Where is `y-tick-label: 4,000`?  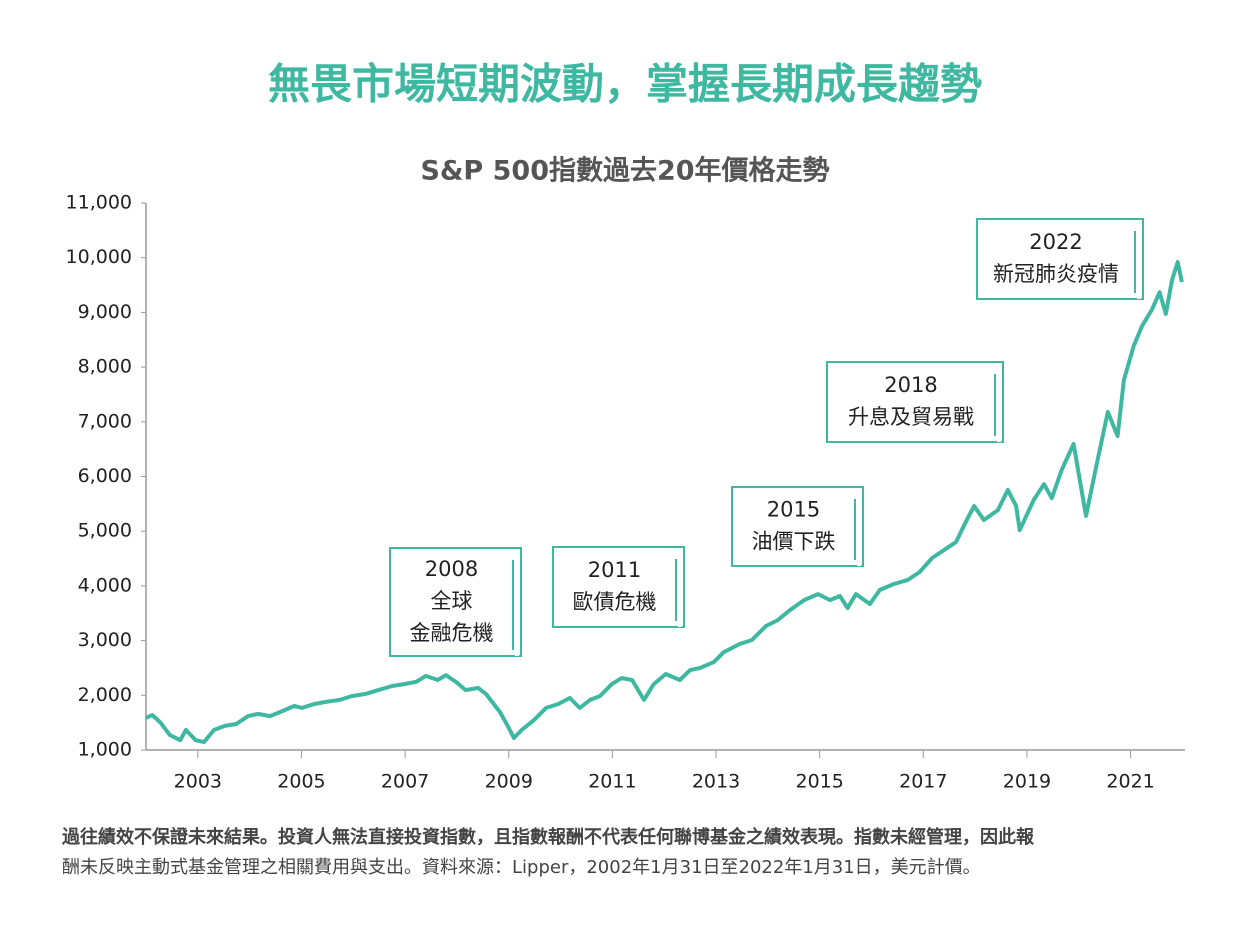
y-tick-label: 4,000 is located at coordinates (105, 585).